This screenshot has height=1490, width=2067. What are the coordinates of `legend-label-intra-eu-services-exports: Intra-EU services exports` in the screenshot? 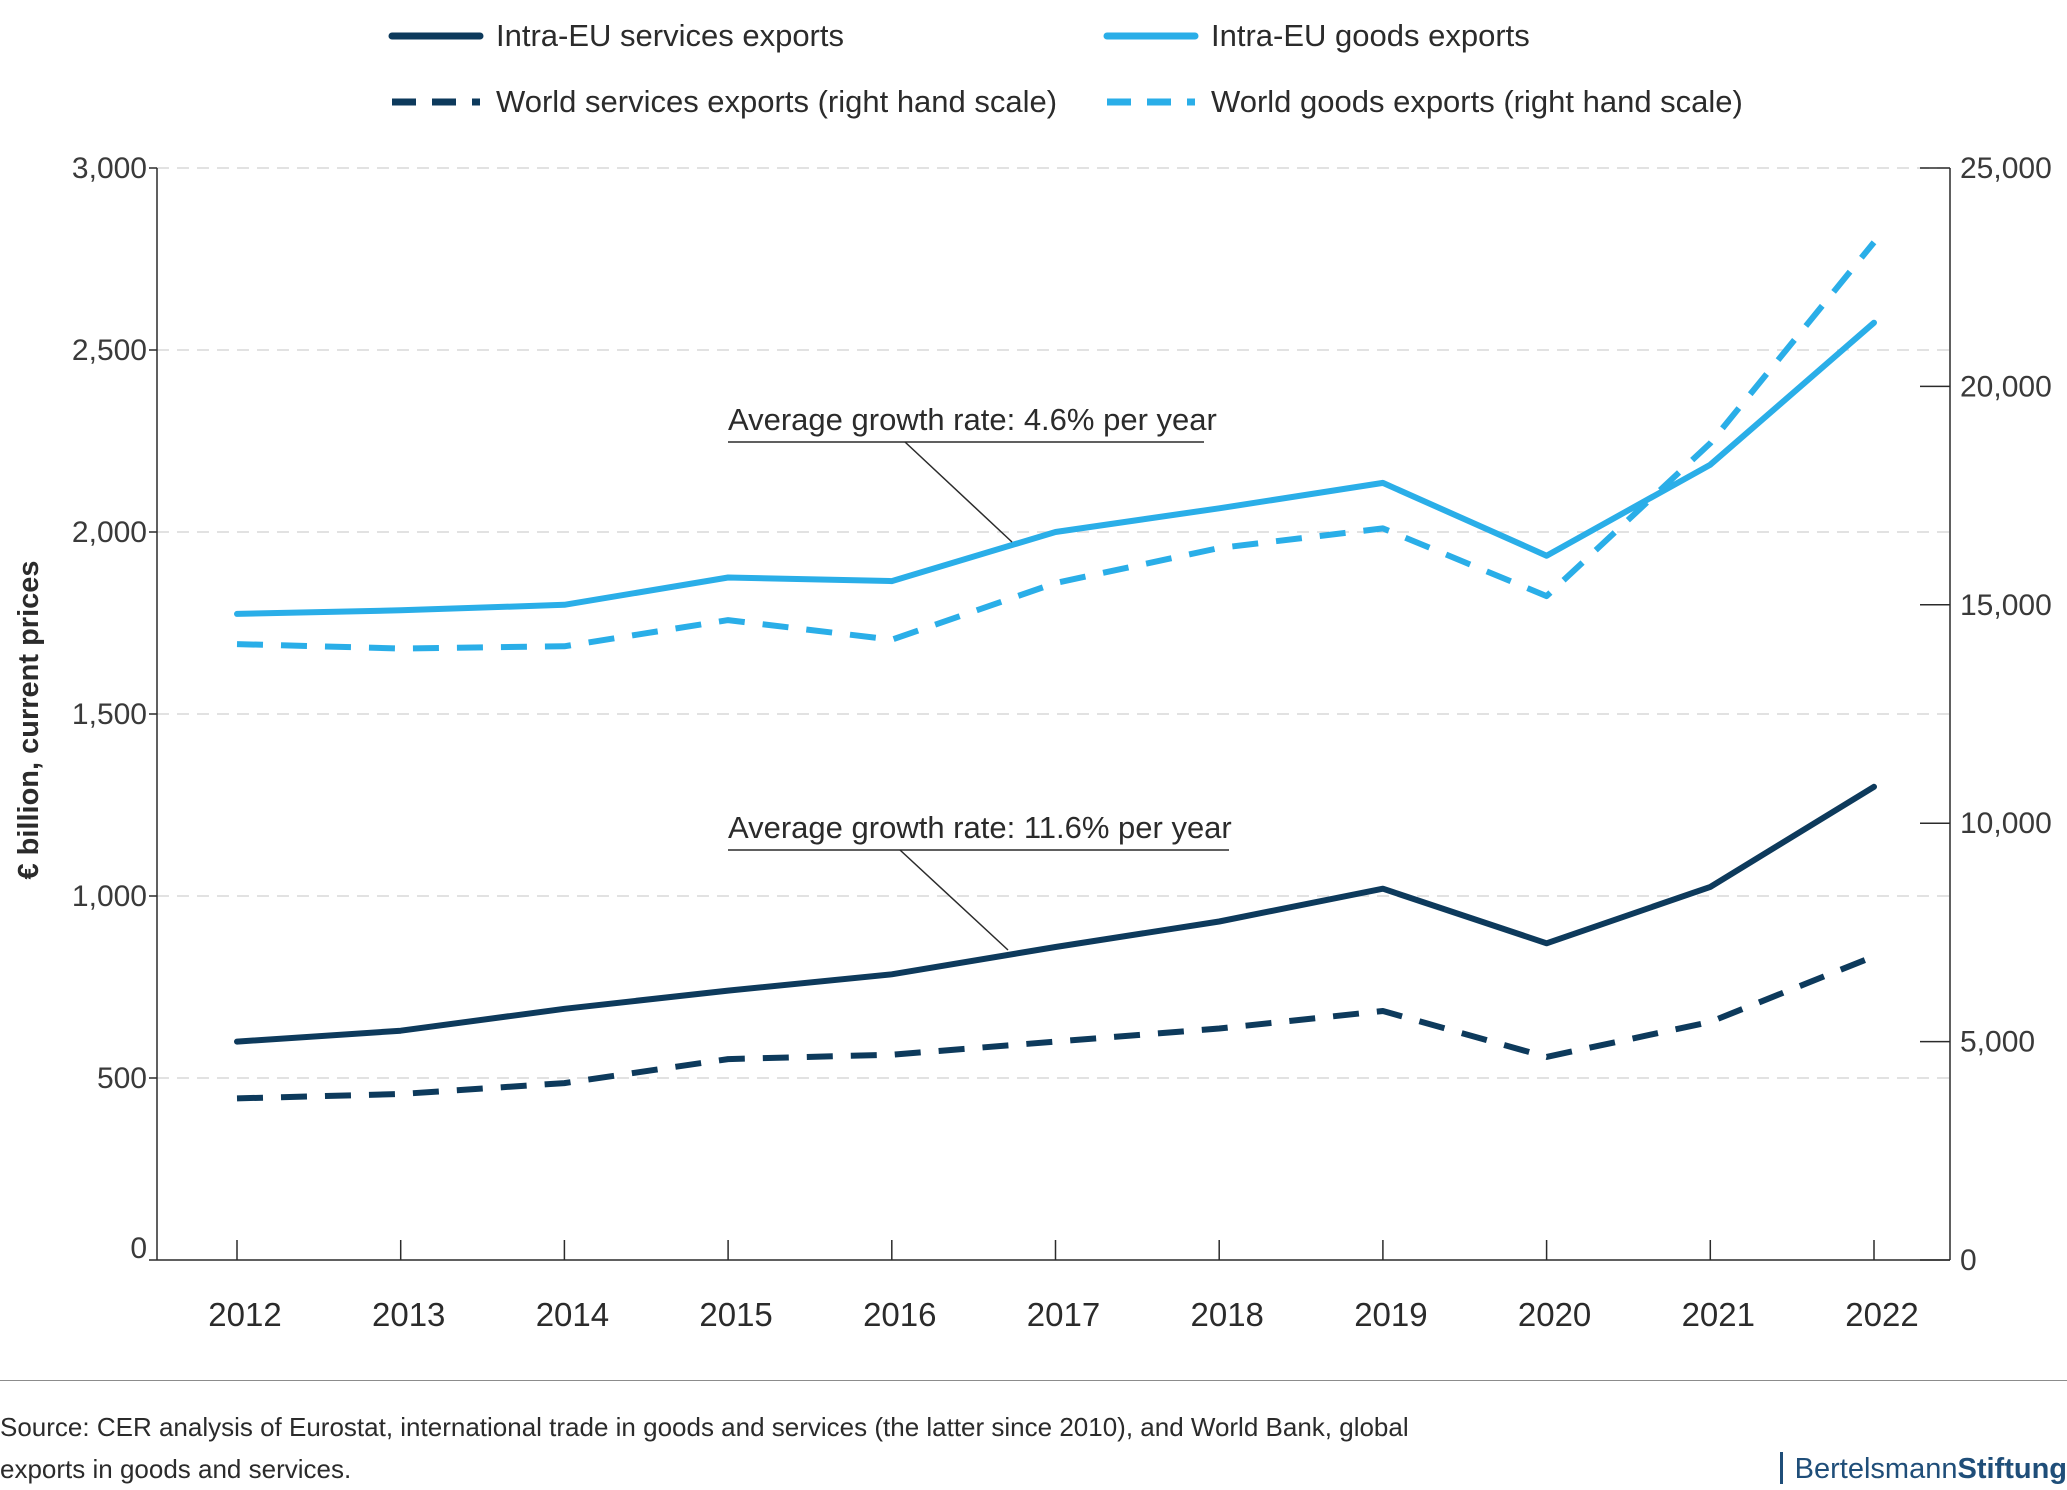 It's located at (670, 35).